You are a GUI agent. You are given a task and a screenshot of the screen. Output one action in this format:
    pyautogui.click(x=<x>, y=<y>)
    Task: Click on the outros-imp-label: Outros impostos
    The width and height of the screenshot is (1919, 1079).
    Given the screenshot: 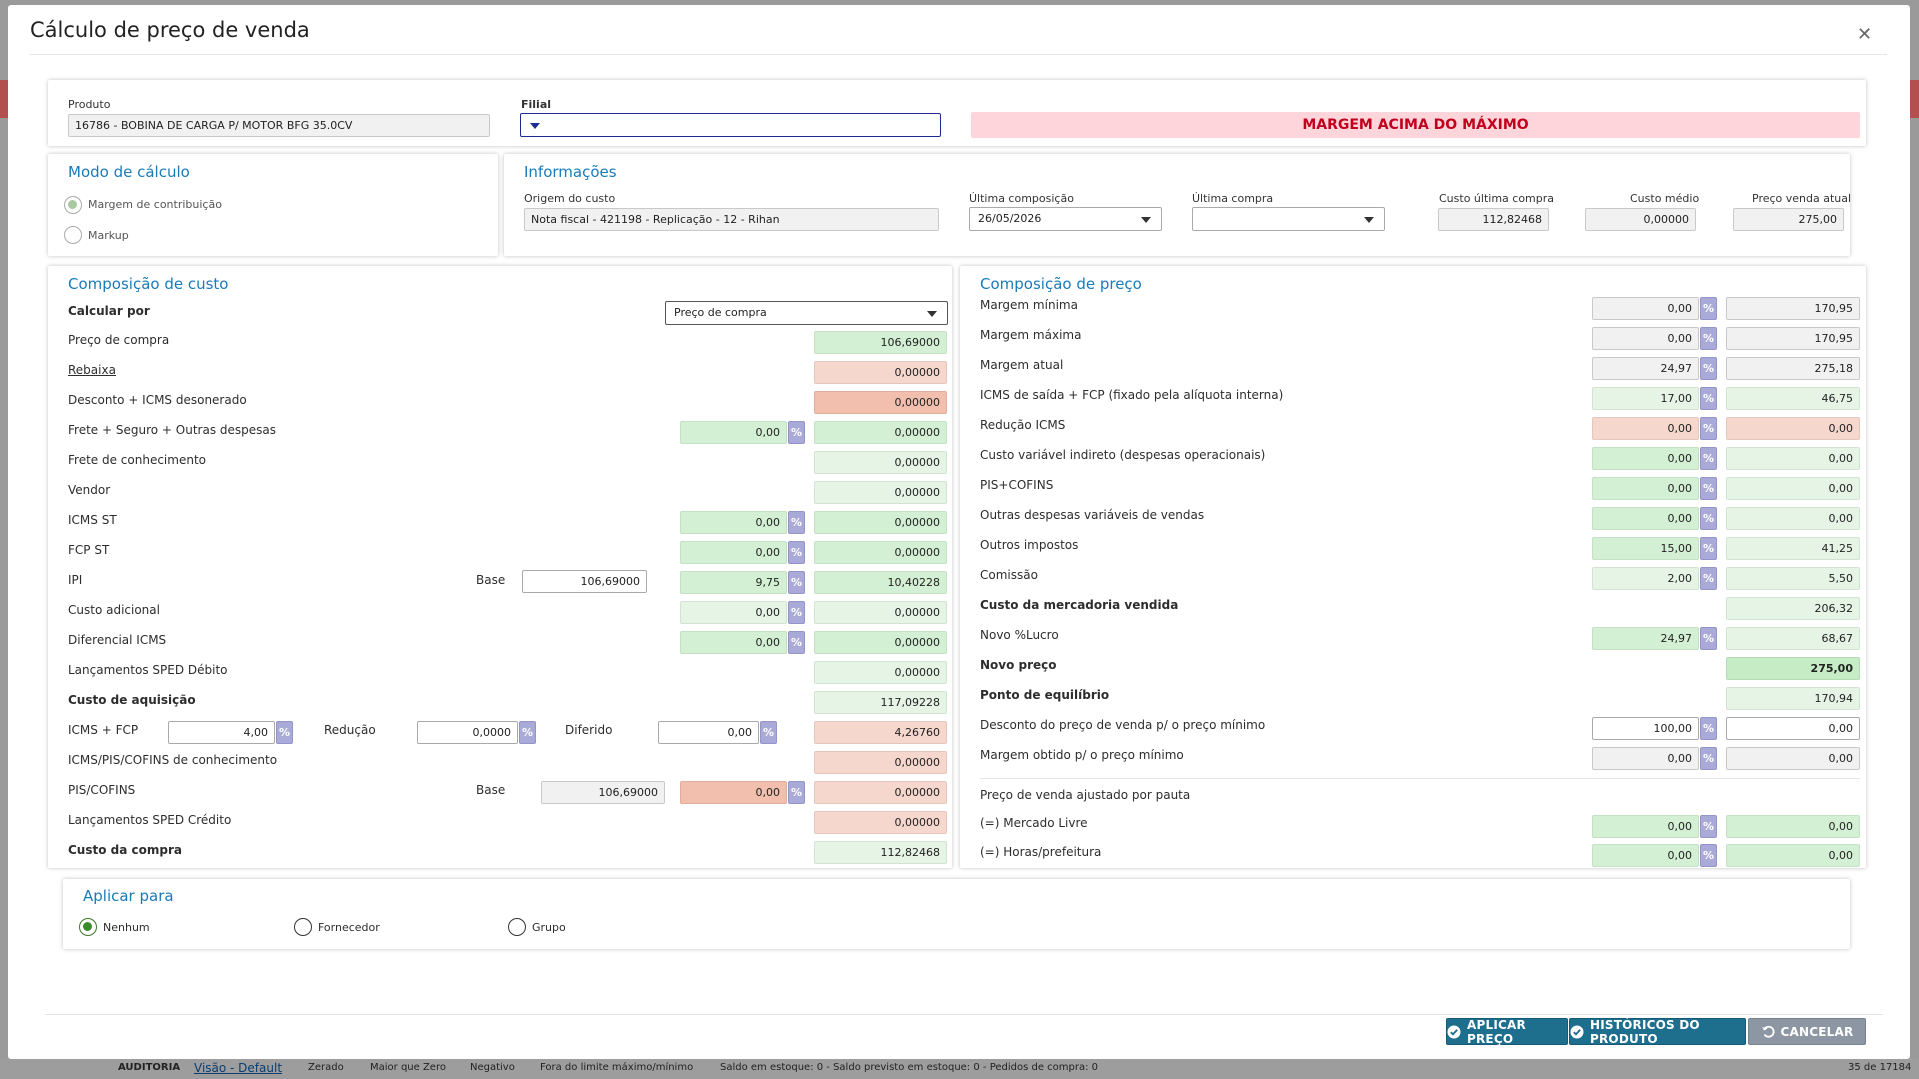 What is the action you would take?
    pyautogui.click(x=1029, y=545)
    